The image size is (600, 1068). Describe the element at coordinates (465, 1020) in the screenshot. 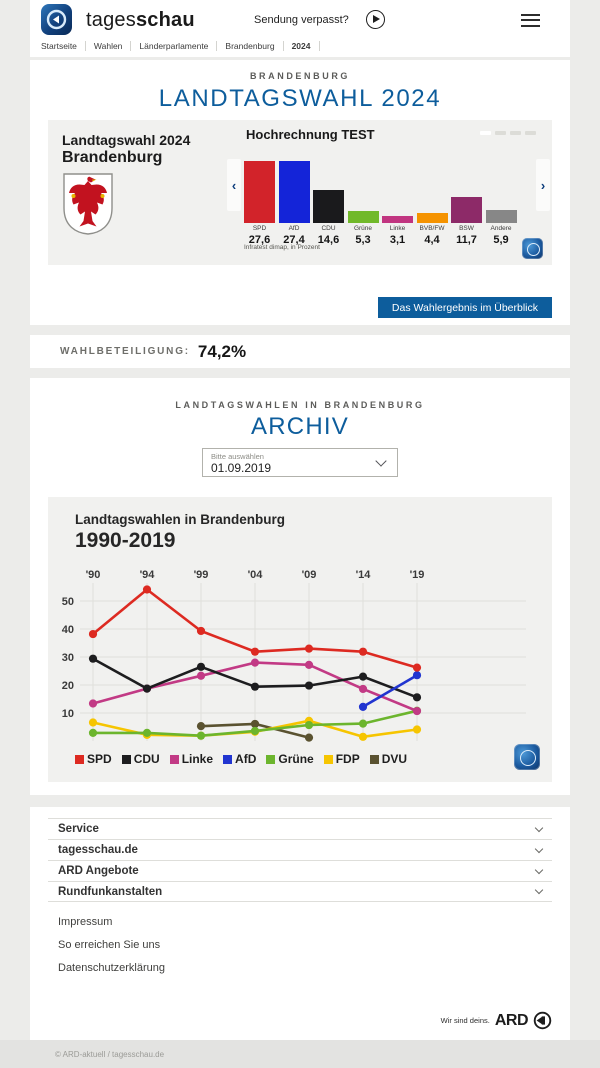

I see `ard-claim: Wir sind deins.` at that location.